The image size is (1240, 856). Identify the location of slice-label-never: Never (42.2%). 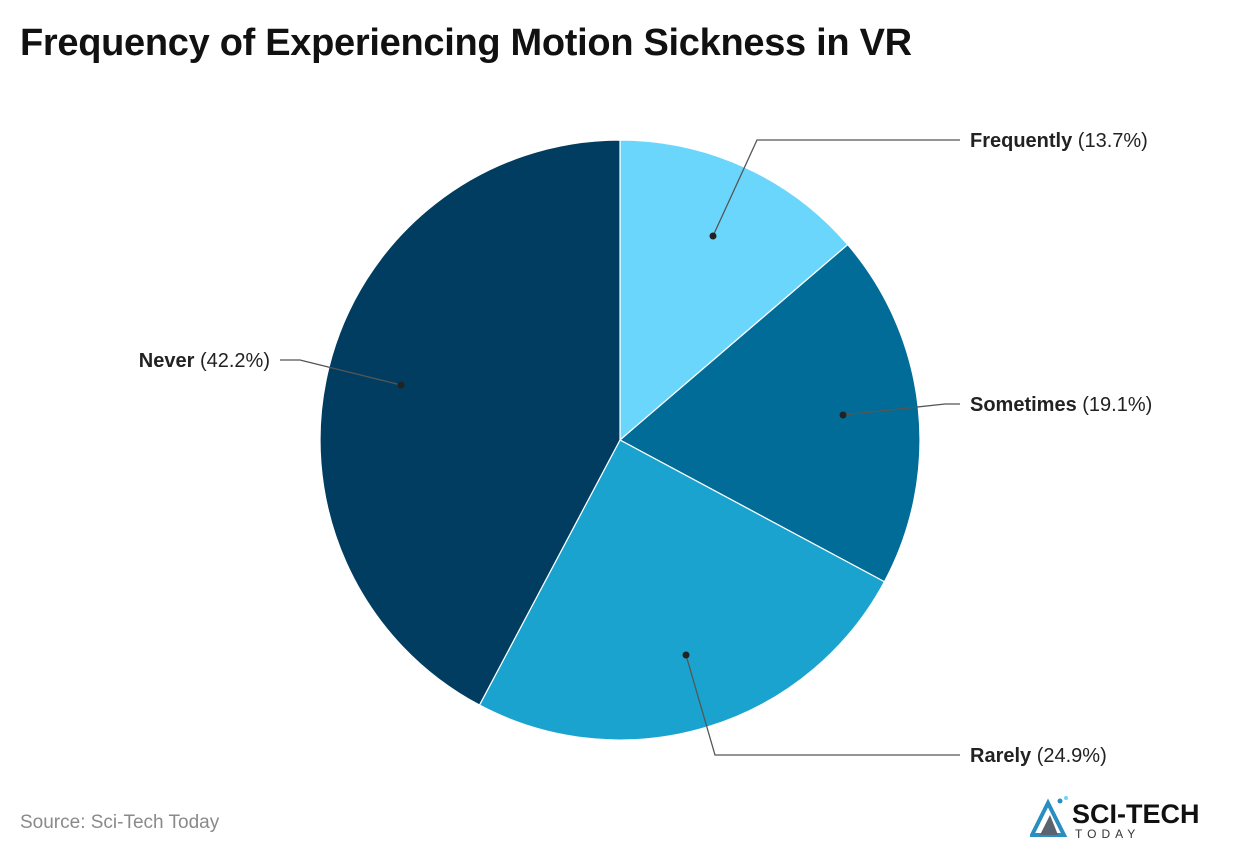
(204, 361).